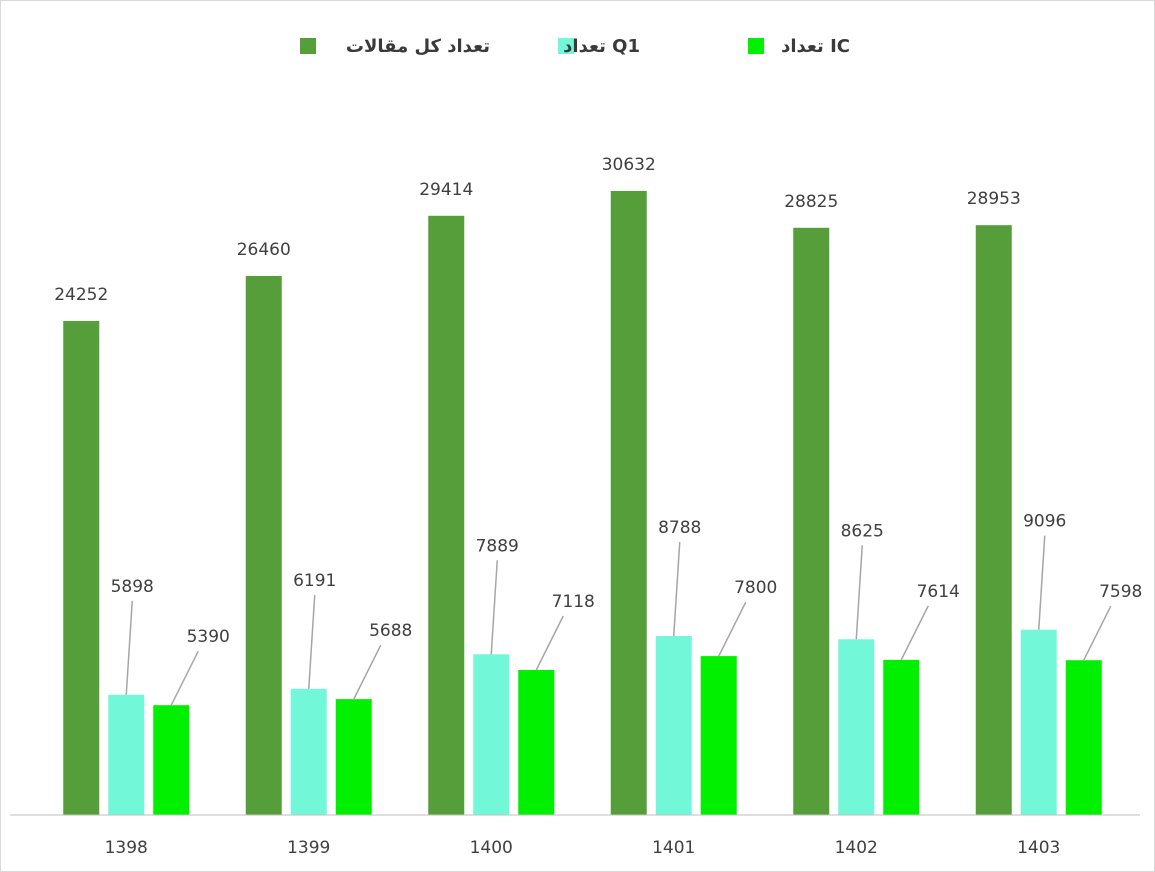 The image size is (1155, 872). Describe the element at coordinates (308, 848) in the screenshot. I see `x-tick-label: 1399` at that location.